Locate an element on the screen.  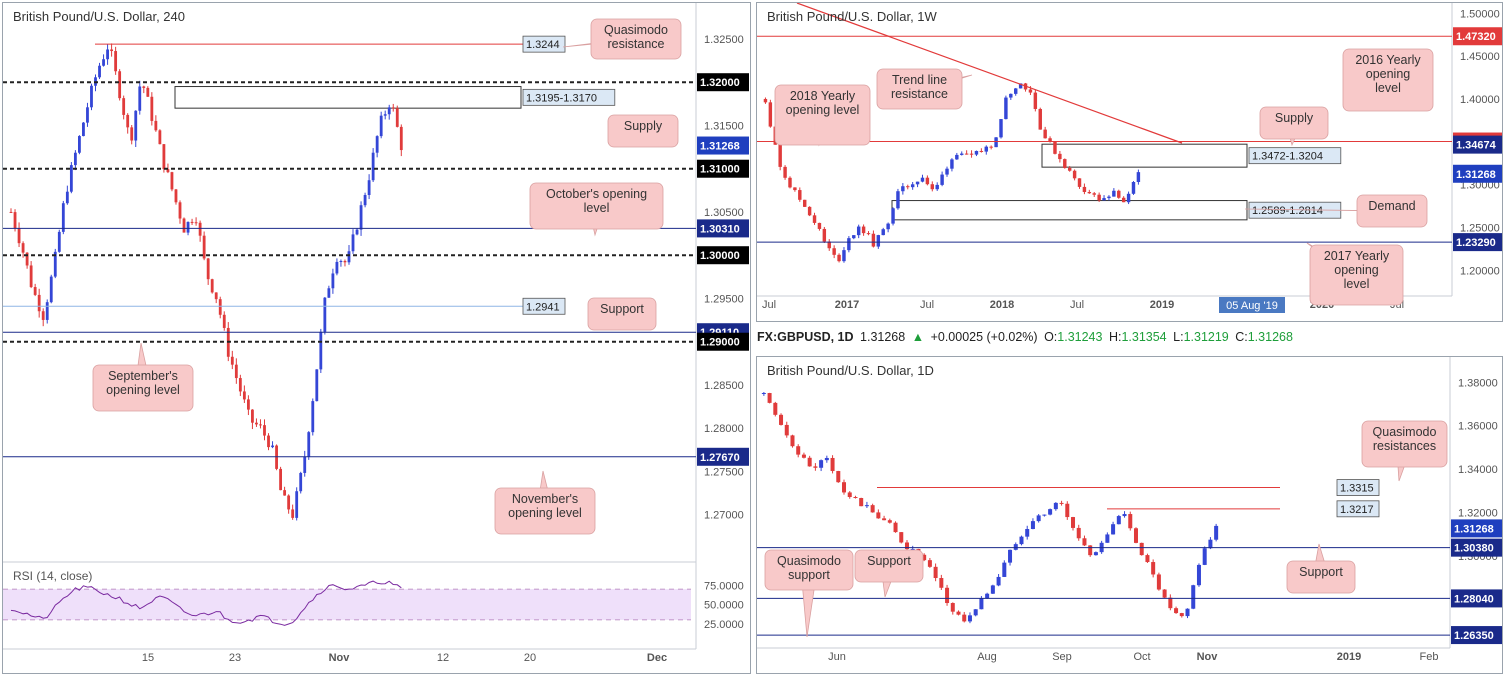
ticker-h-label: H: is located at coordinates (1115, 337).